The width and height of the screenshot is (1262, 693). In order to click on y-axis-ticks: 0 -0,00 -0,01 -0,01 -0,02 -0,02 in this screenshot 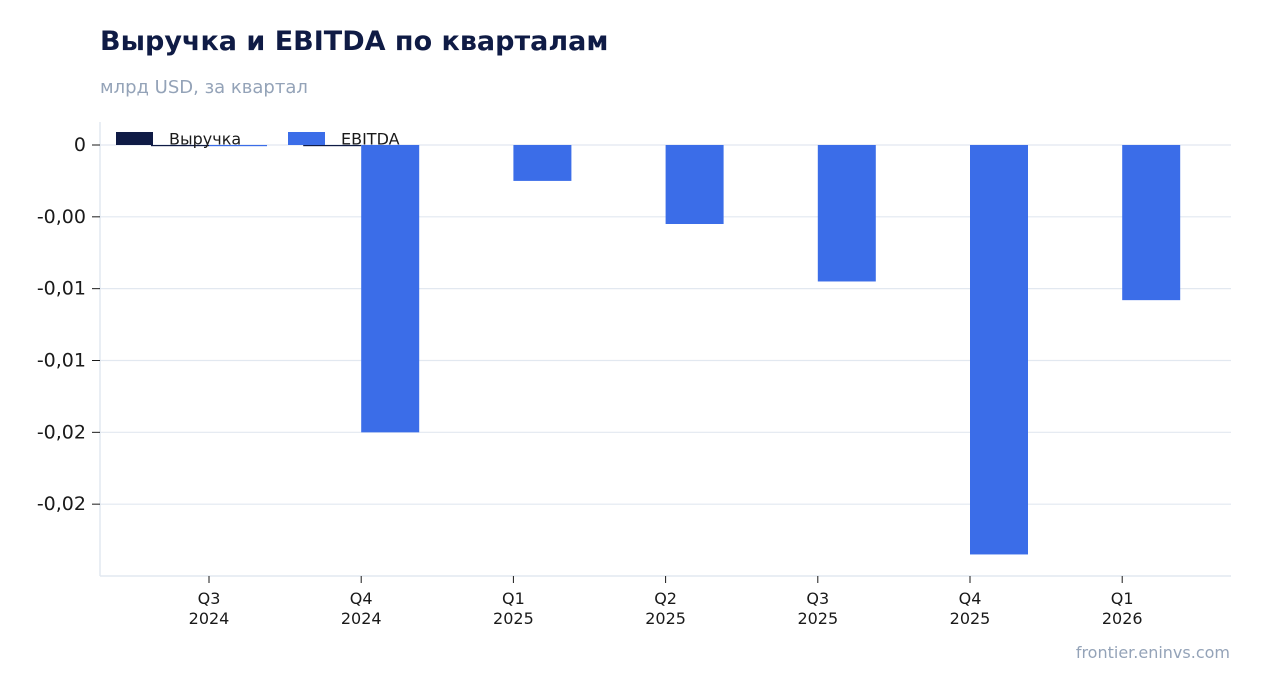, I will do `click(68, 324)`.